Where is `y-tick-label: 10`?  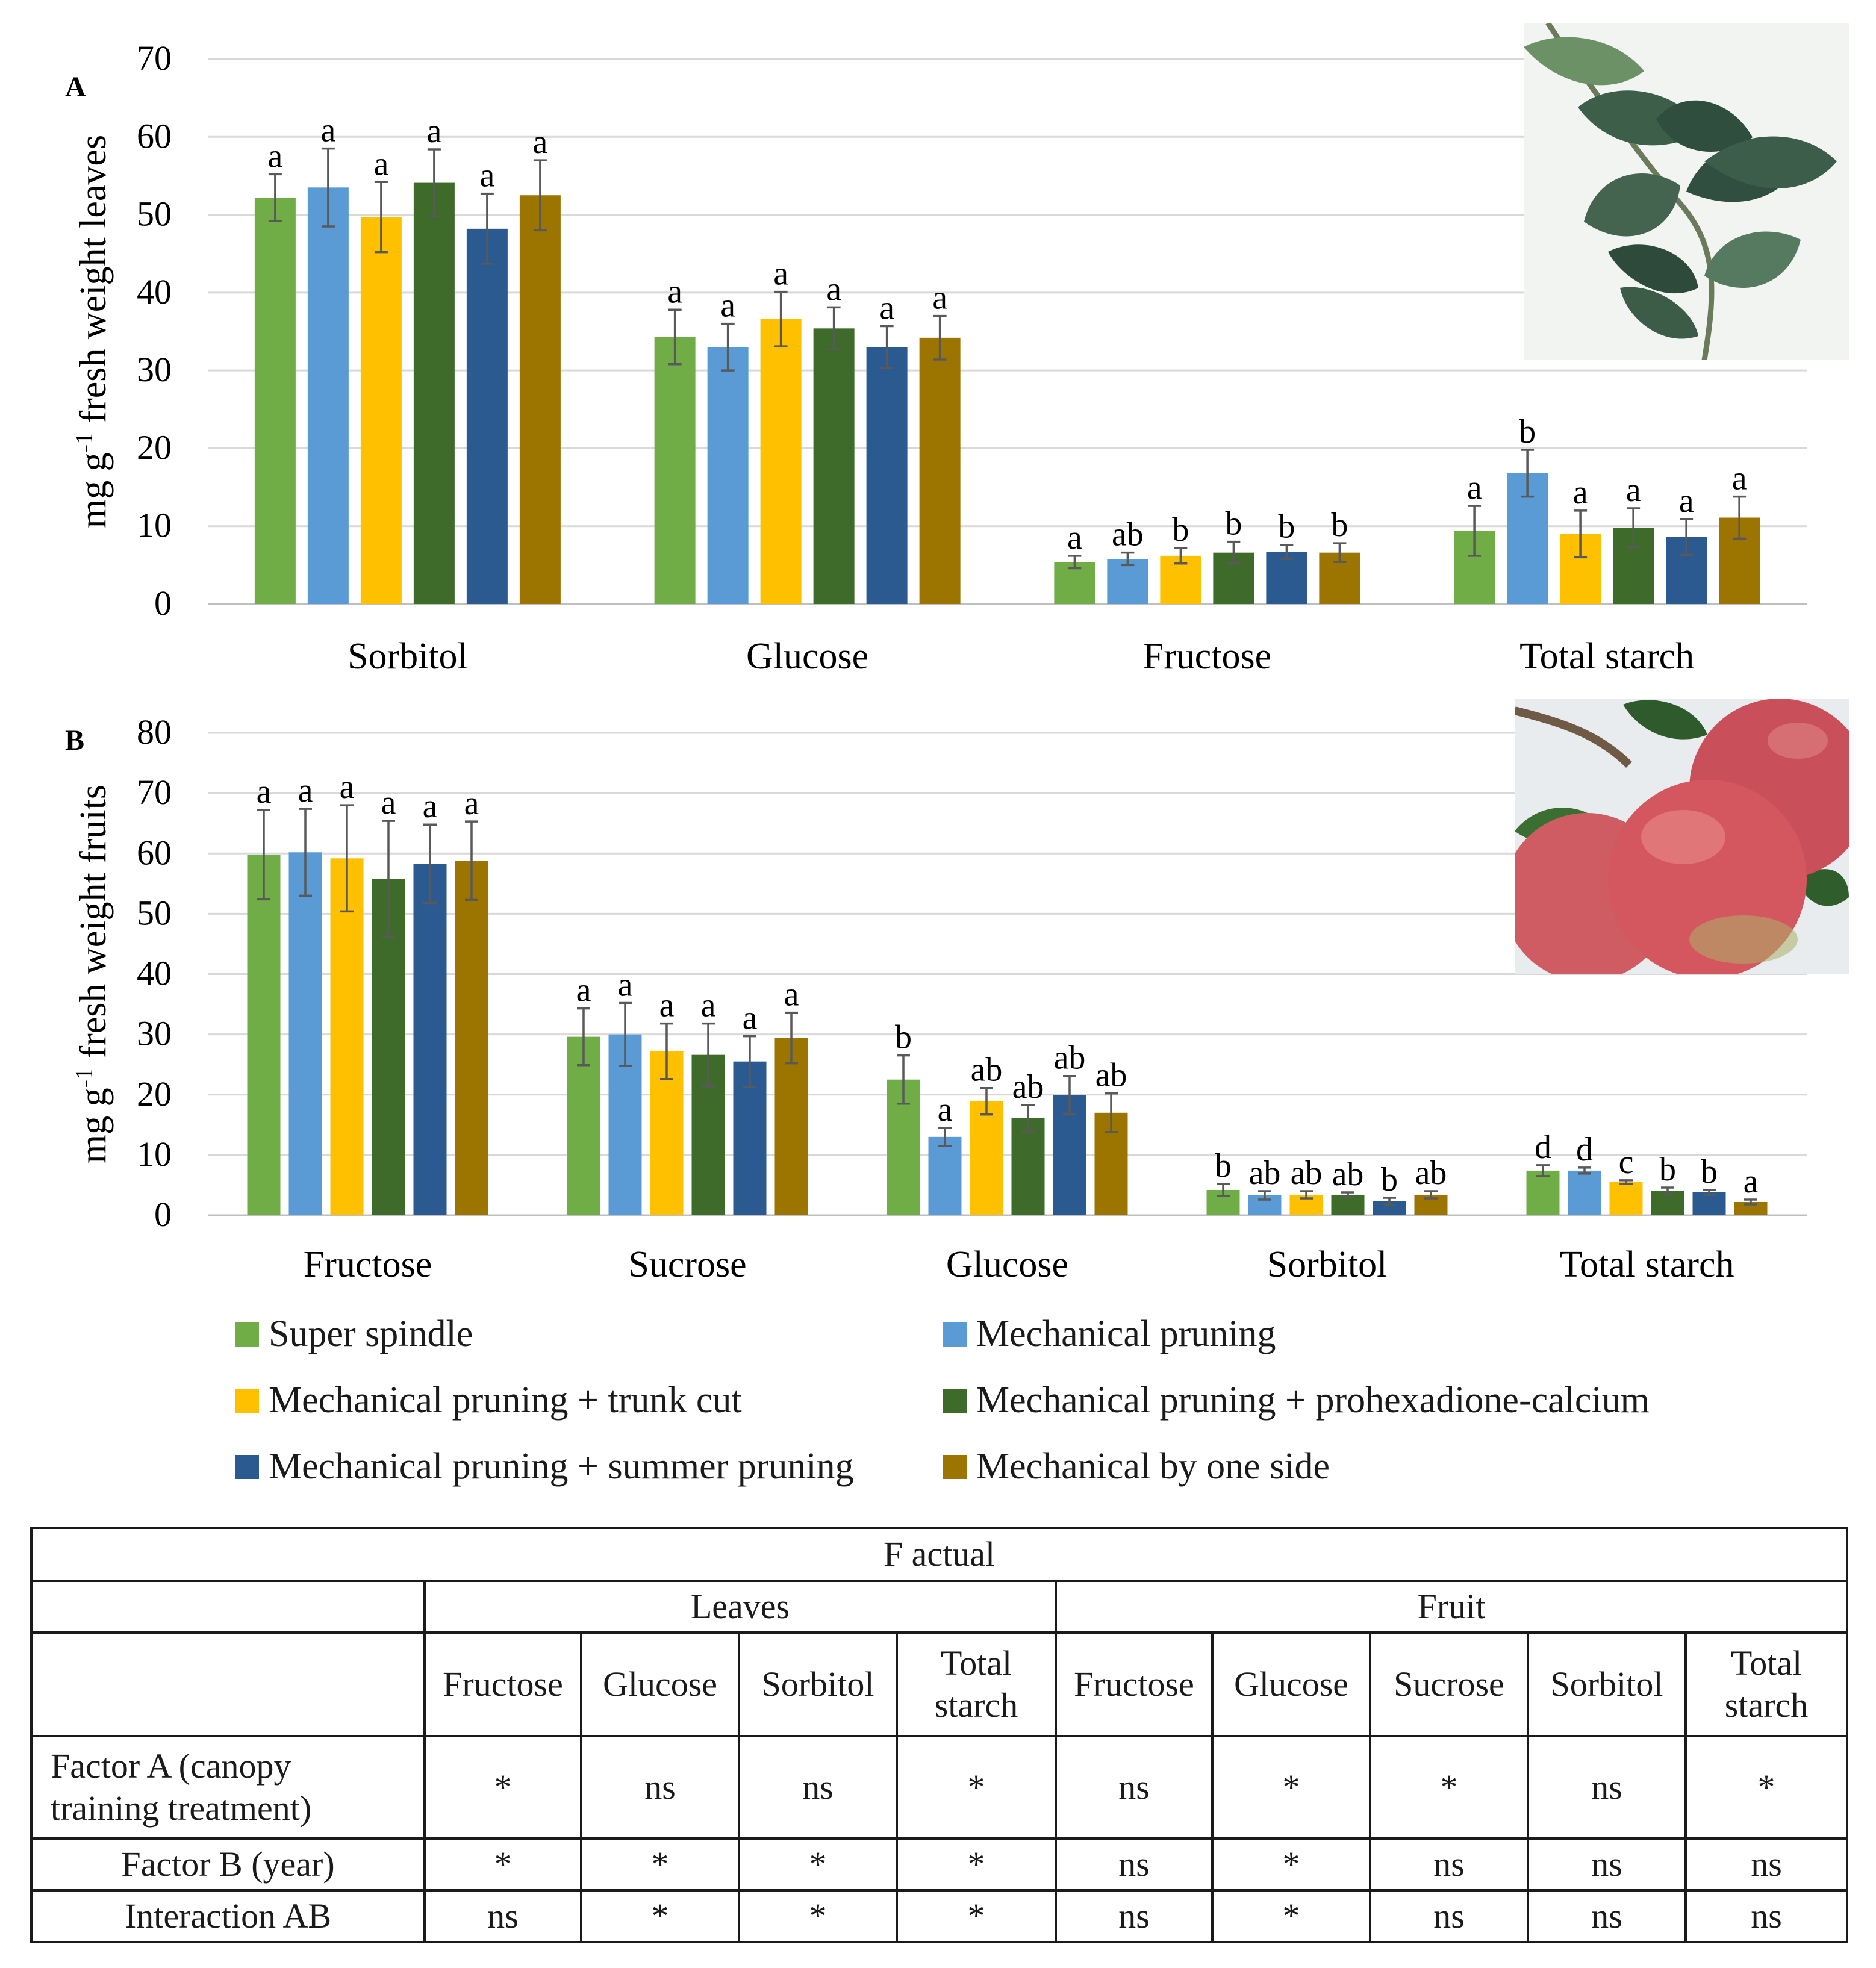 y-tick-label: 10 is located at coordinates (154, 1154).